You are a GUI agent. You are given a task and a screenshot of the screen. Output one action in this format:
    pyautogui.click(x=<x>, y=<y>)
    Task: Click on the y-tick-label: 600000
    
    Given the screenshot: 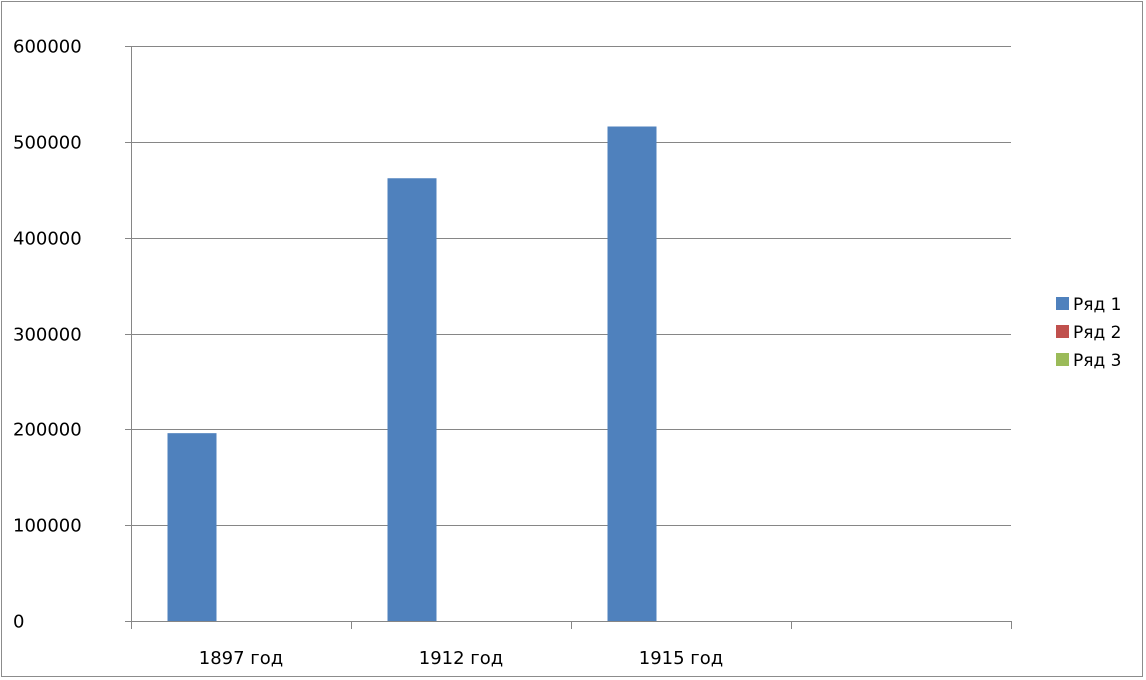 What is the action you would take?
    pyautogui.click(x=47, y=47)
    